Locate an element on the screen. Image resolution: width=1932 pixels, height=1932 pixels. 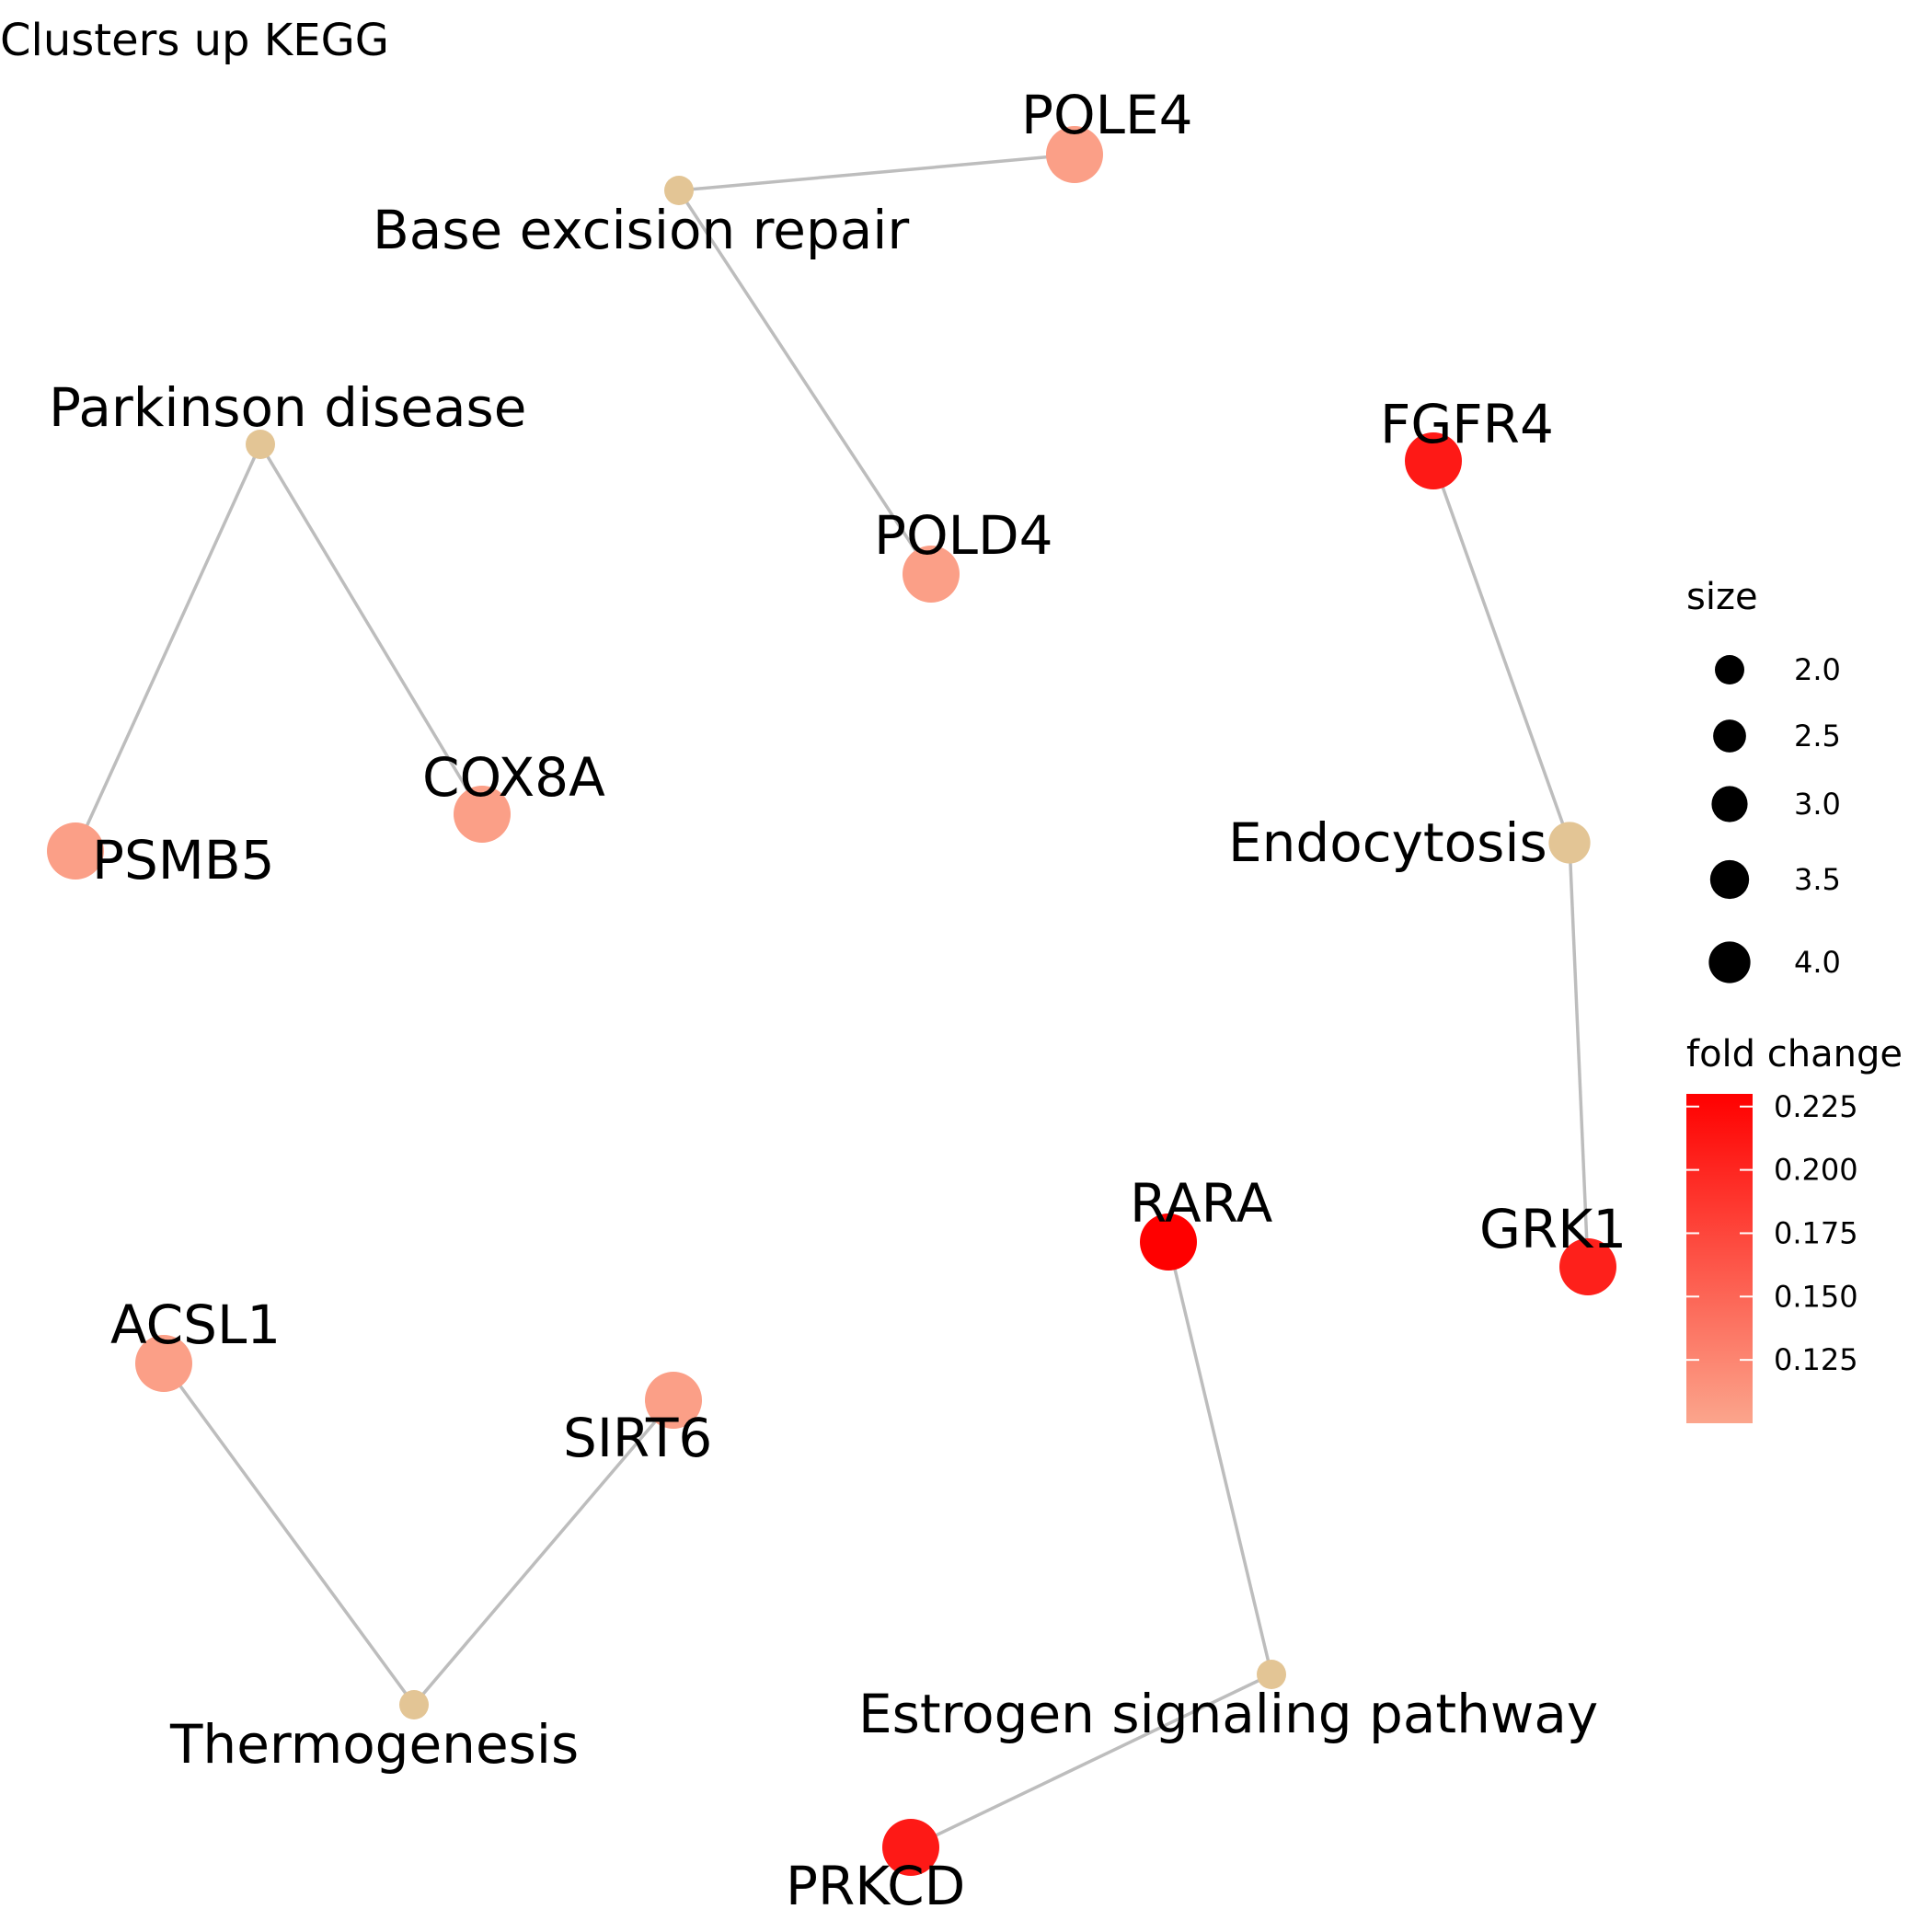
pathway-node-base-excision-repair is located at coordinates (679, 190).